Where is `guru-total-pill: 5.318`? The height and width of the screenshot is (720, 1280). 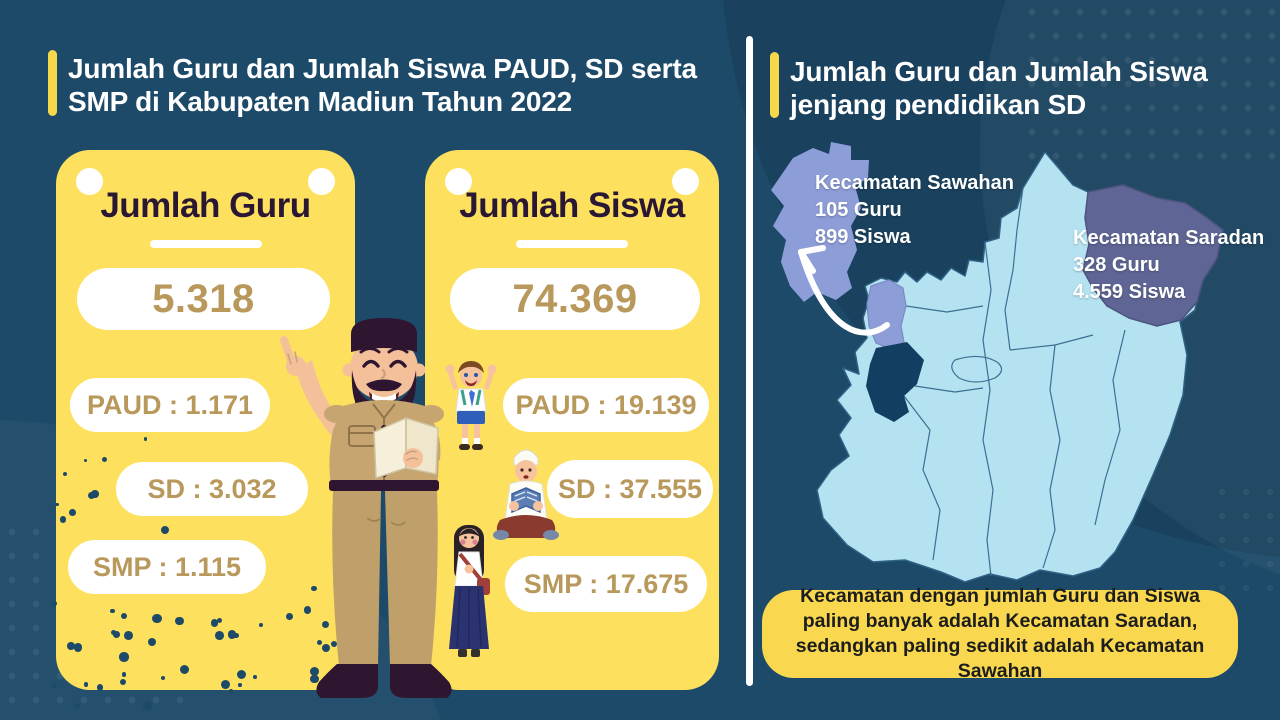 guru-total-pill: 5.318 is located at coordinates (203, 299).